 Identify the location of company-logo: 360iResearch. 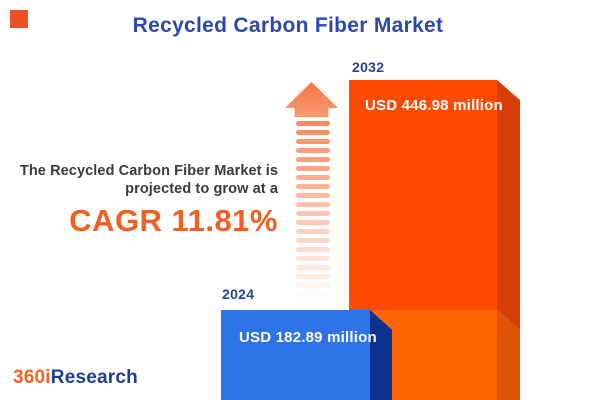
(75, 378).